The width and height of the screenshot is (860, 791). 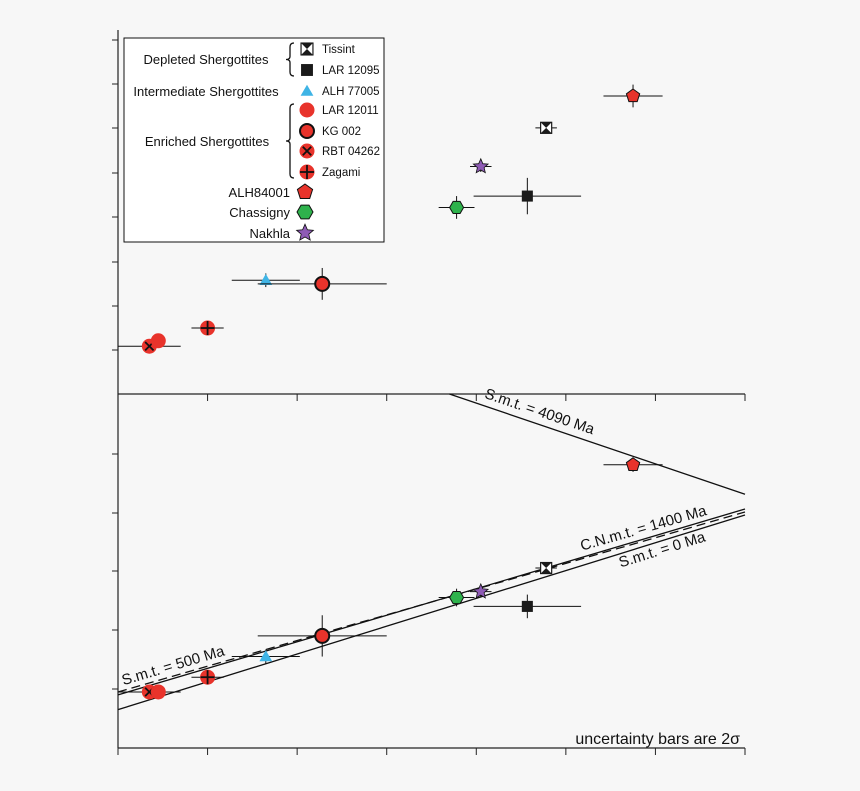 What do you see at coordinates (305, 191) in the screenshot?
I see `legend-alh84001-symbol` at bounding box center [305, 191].